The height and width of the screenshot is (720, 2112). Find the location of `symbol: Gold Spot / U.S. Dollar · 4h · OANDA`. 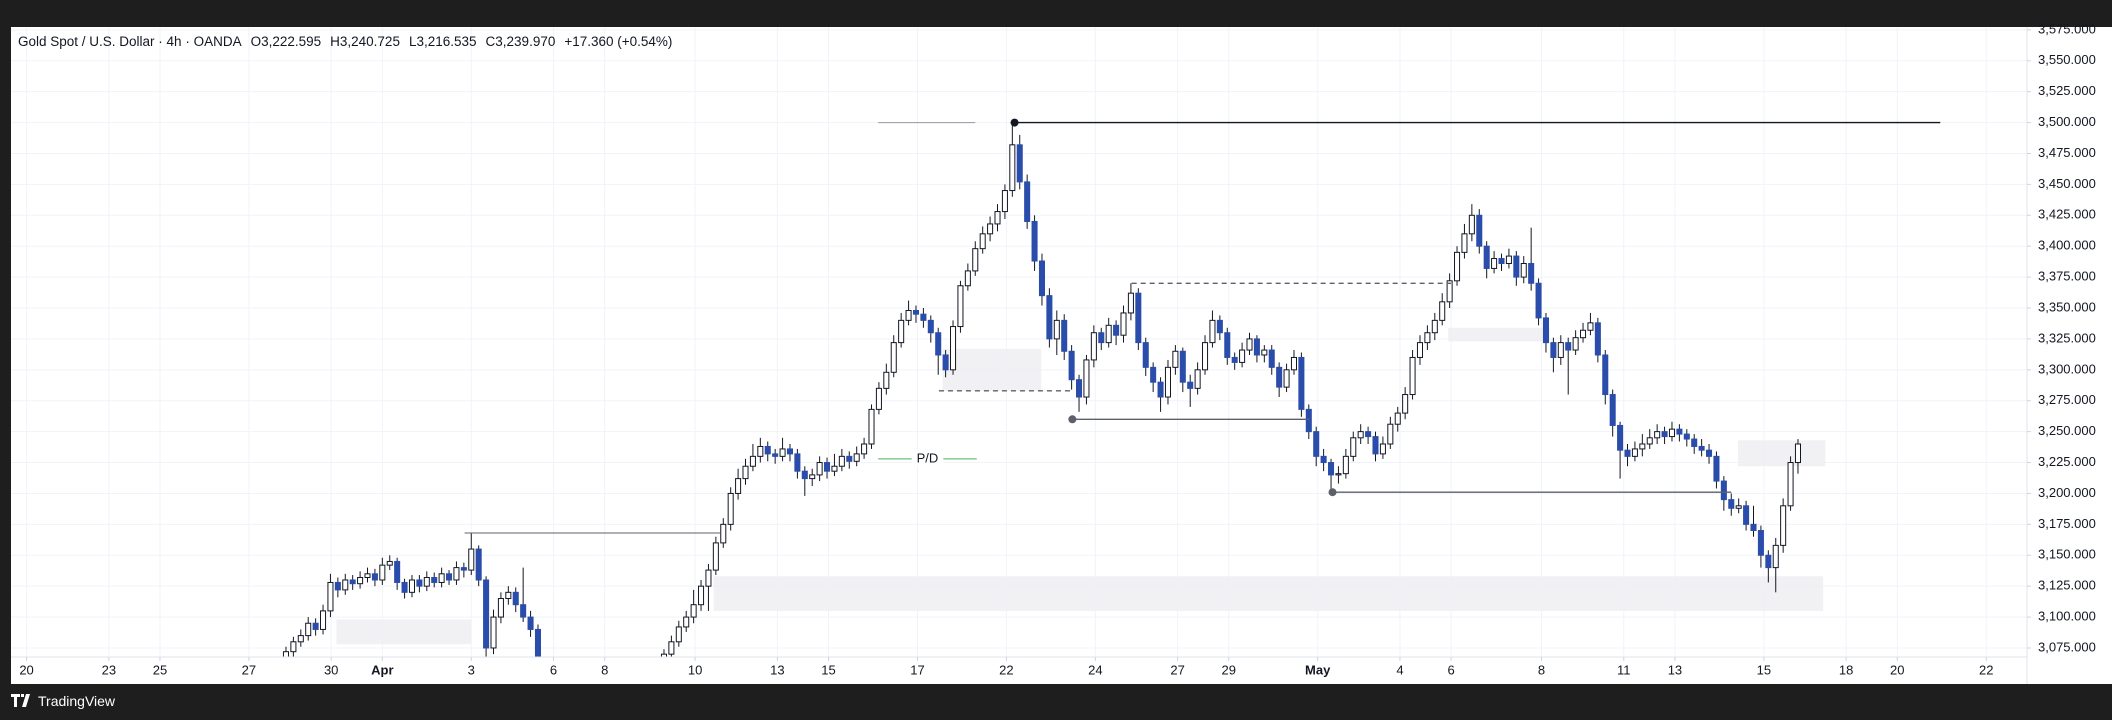

symbol: Gold Spot / U.S. Dollar · 4h · OANDA is located at coordinates (130, 41).